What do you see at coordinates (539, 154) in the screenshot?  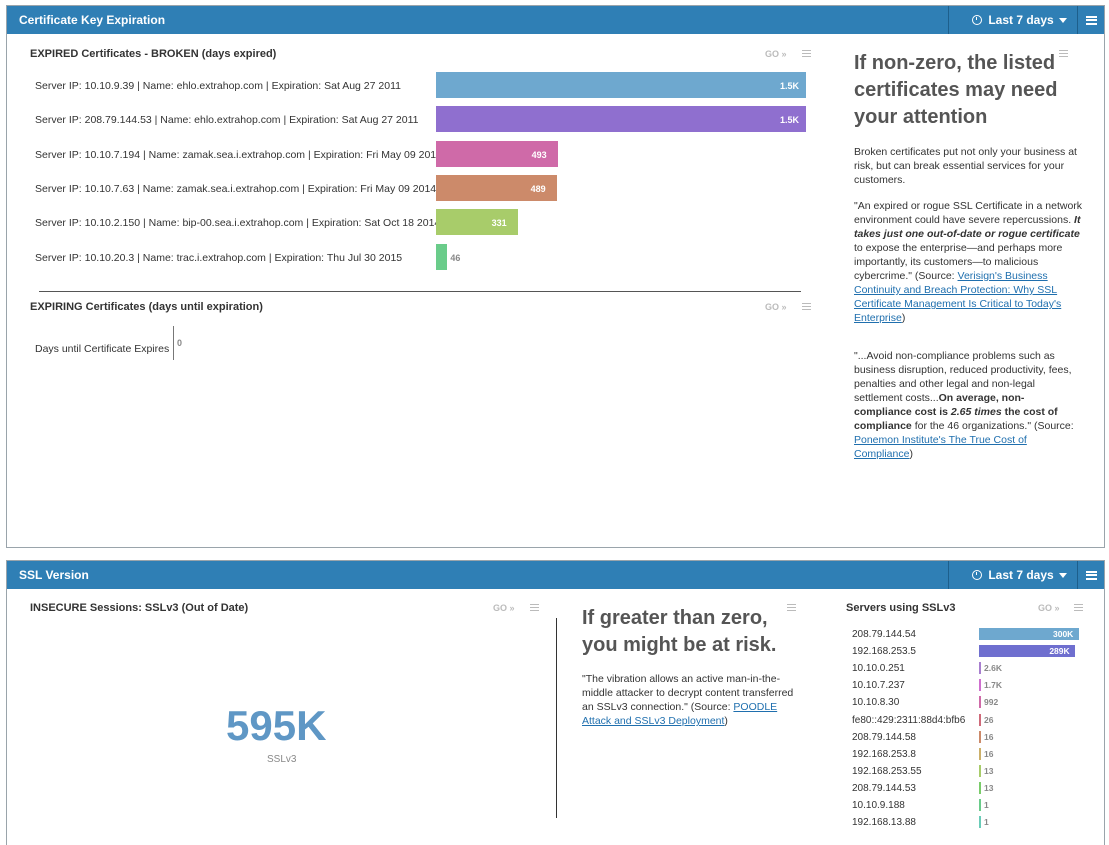 I see `expired-bar-value: 493` at bounding box center [539, 154].